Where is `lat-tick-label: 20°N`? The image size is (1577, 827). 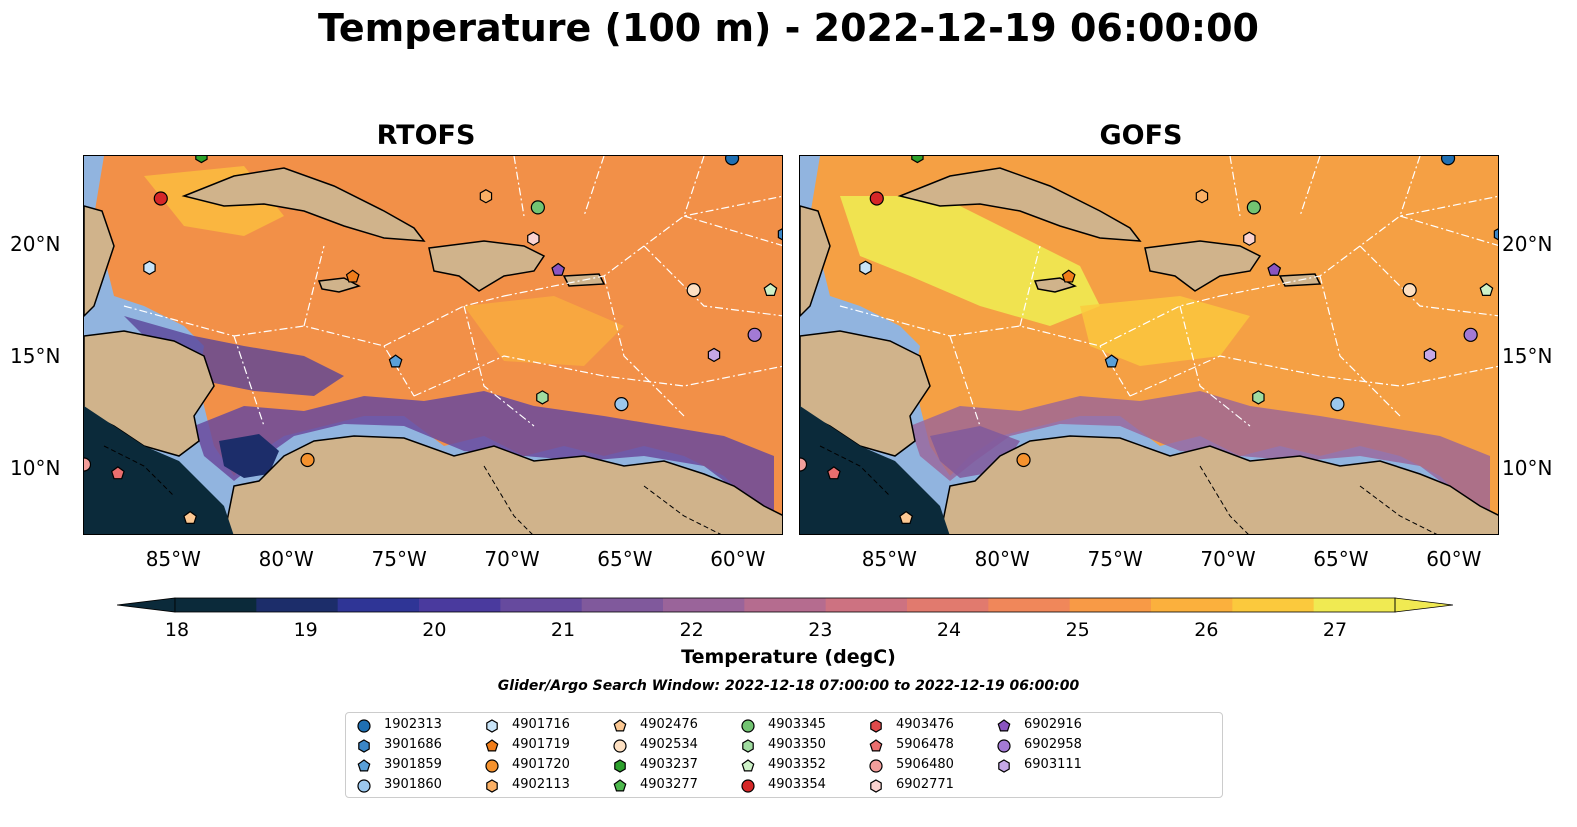
lat-tick-label: 20°N is located at coordinates (35, 244).